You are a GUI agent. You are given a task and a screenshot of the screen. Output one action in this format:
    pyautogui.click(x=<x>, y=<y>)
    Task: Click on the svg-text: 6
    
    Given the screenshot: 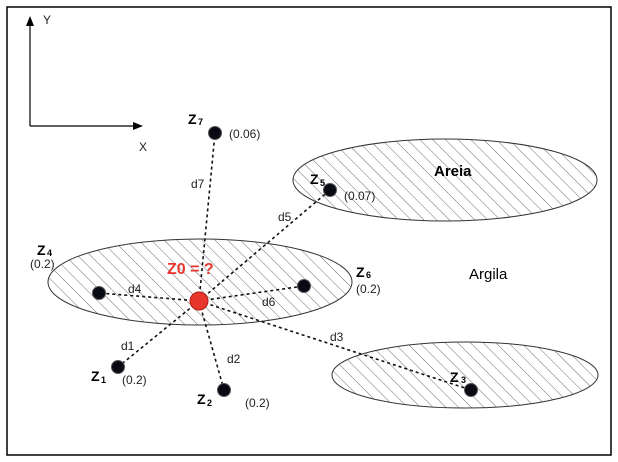 What is the action you would take?
    pyautogui.click(x=368, y=275)
    